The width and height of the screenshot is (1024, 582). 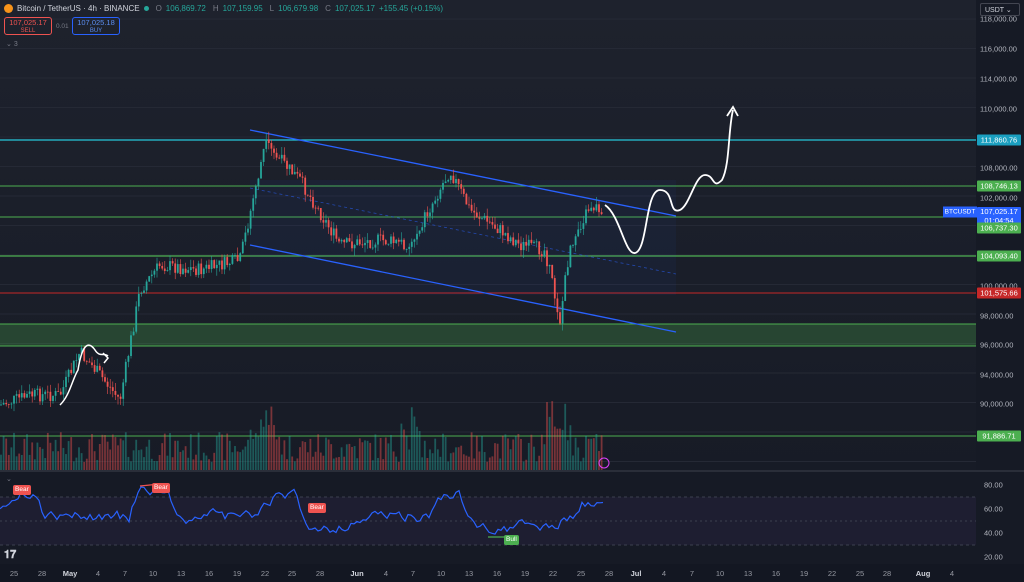 What do you see at coordinates (302, 510) in the screenshot?
I see `rsi-line` at bounding box center [302, 510].